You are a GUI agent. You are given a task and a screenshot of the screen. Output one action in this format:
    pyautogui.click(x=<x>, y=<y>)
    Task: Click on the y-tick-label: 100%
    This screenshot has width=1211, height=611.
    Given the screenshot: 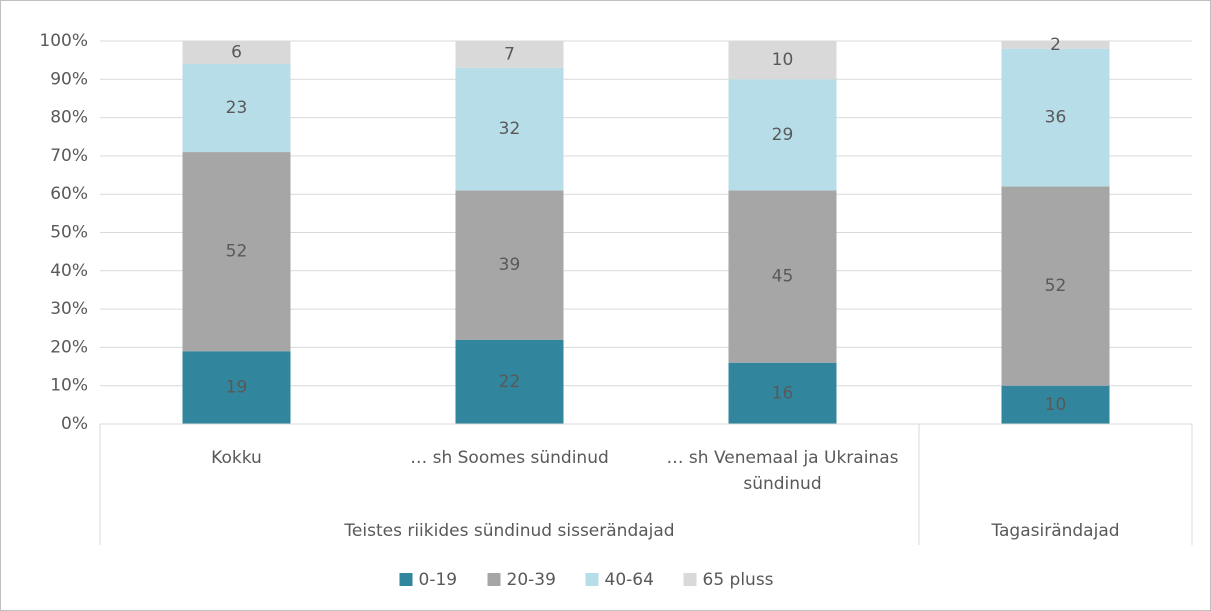 What is the action you would take?
    pyautogui.click(x=63, y=41)
    